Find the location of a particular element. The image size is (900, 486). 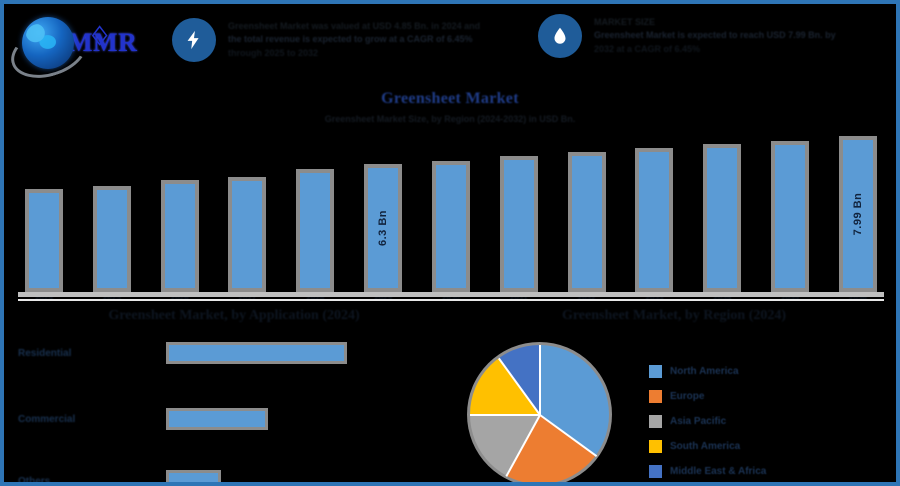

header-line: MARKET SIZE is located at coordinates (625, 22).